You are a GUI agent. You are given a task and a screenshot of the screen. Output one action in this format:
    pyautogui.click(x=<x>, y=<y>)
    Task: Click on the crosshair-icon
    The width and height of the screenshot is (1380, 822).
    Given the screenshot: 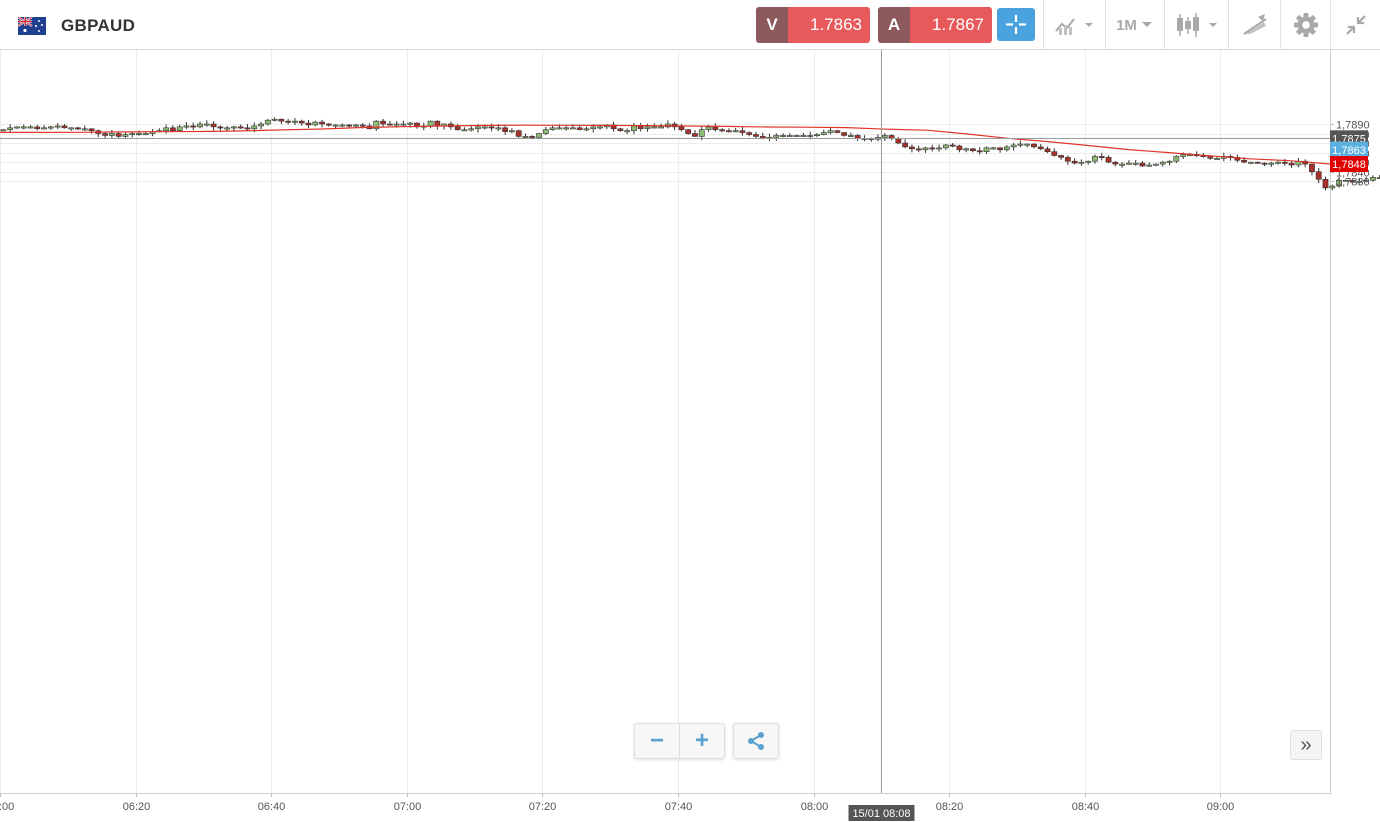 What is the action you would take?
    pyautogui.click(x=1016, y=24)
    